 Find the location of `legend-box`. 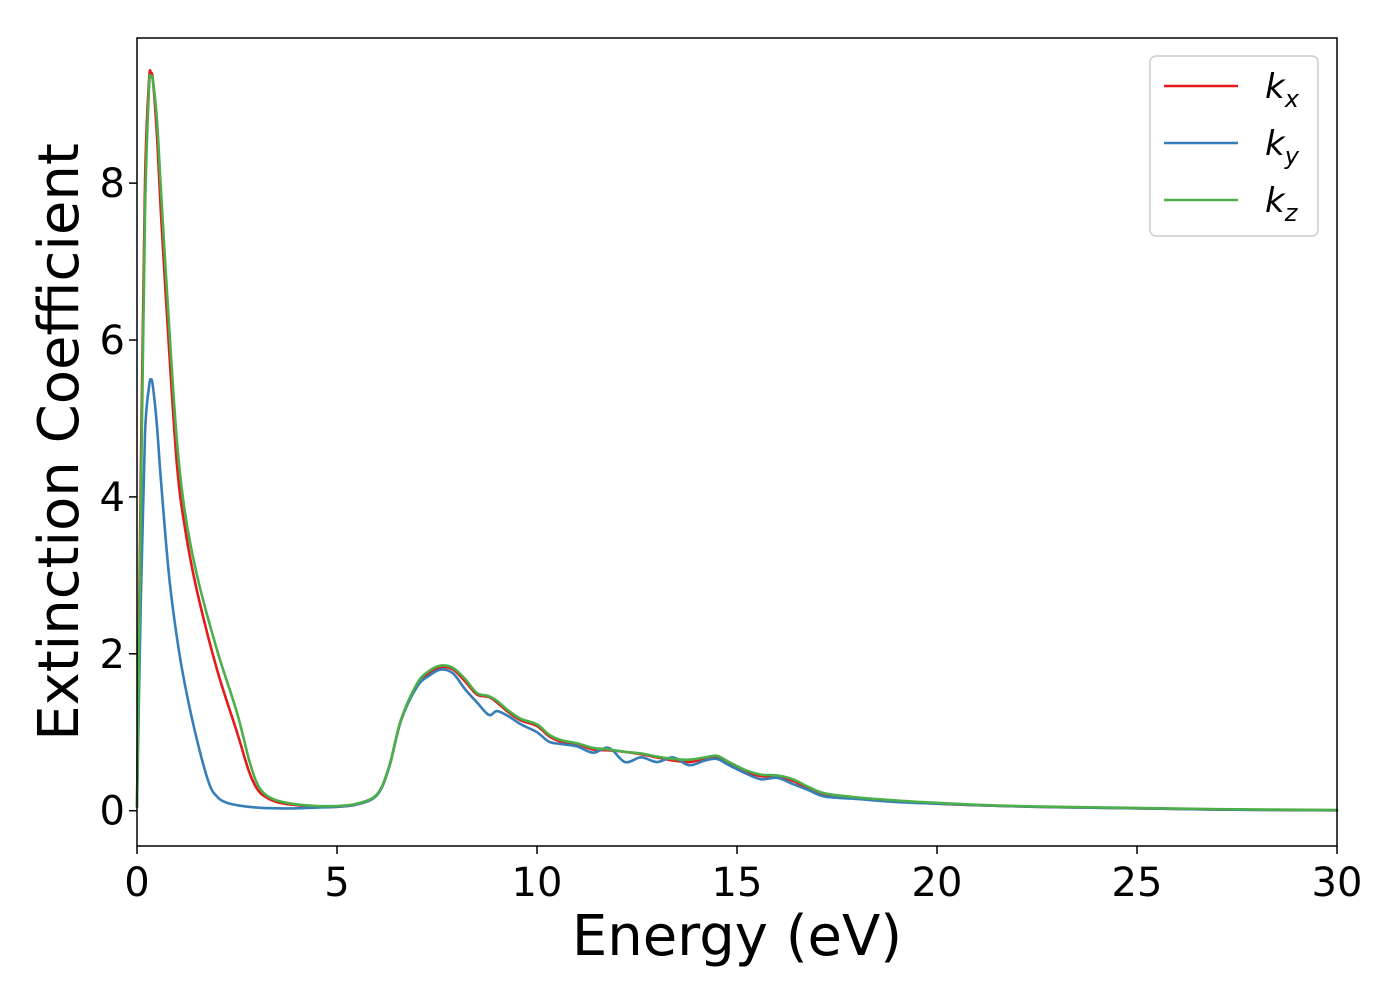

legend-box is located at coordinates (1234, 146).